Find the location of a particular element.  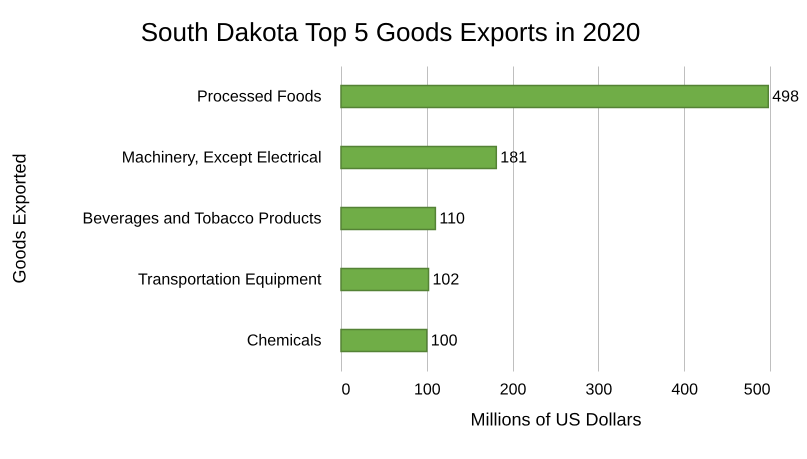

data-label: 100 is located at coordinates (444, 341).